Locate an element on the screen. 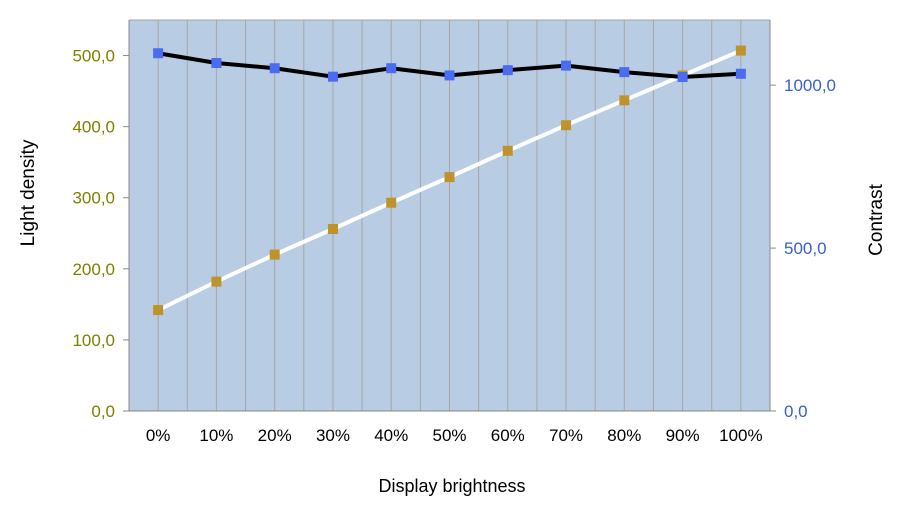  y-tick-label-left: 500,0 is located at coordinates (93, 56).